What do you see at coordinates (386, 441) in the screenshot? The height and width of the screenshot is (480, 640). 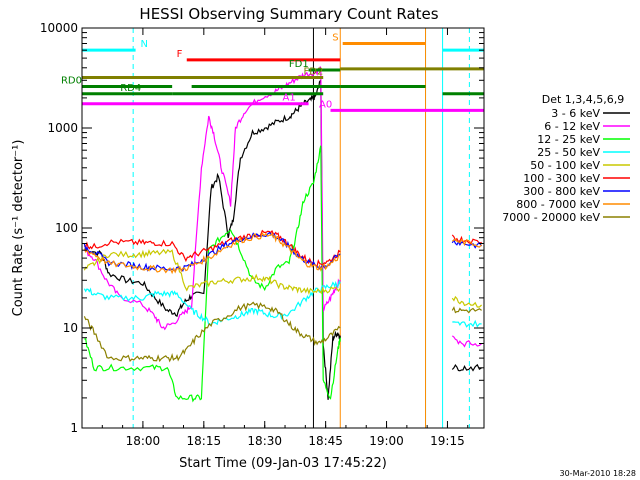 I see `x-tick-label-4: 19:00` at bounding box center [386, 441].